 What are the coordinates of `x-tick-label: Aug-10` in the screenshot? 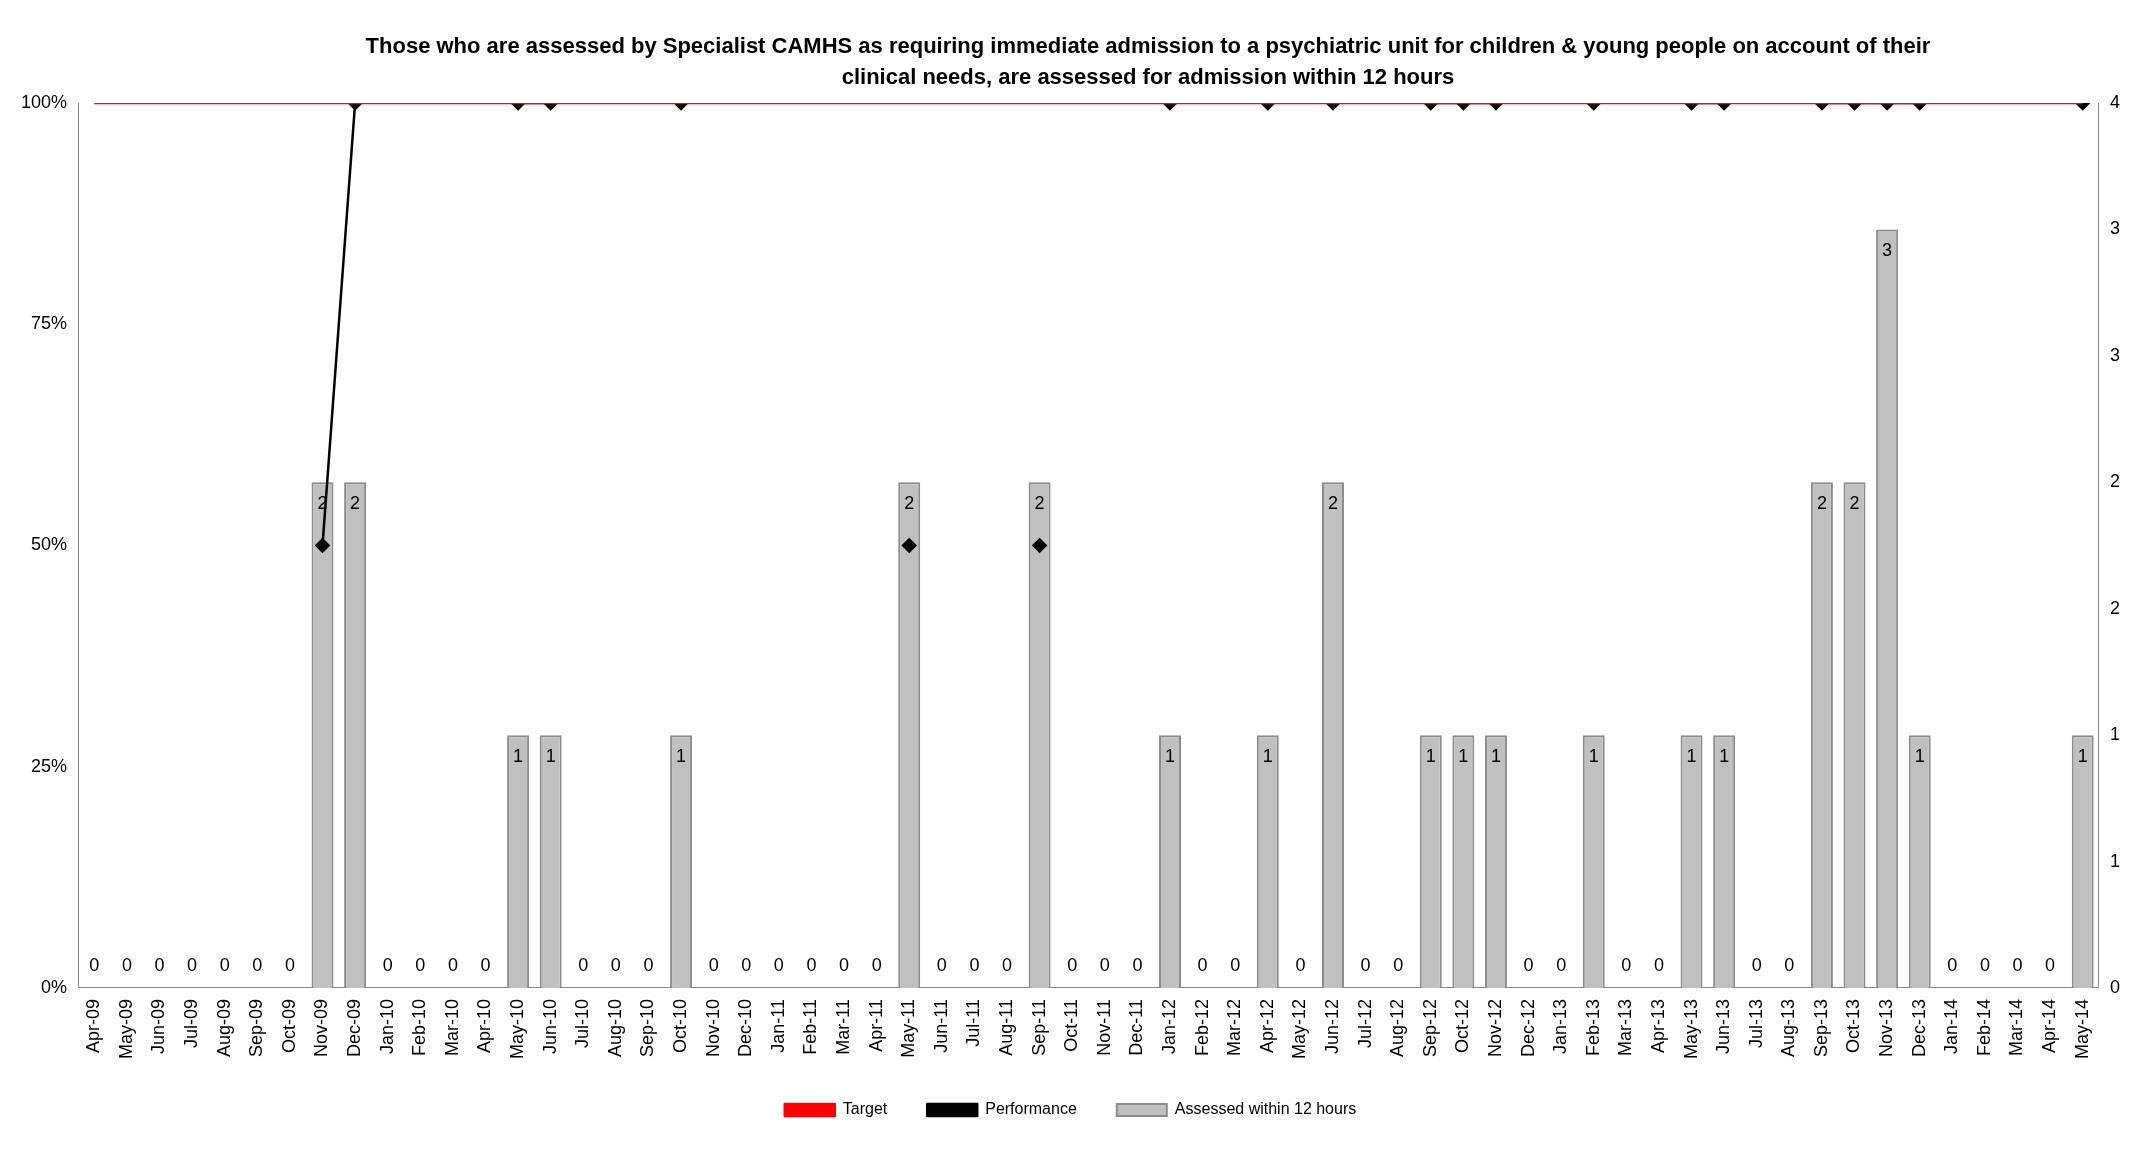 It's located at (614, 1028).